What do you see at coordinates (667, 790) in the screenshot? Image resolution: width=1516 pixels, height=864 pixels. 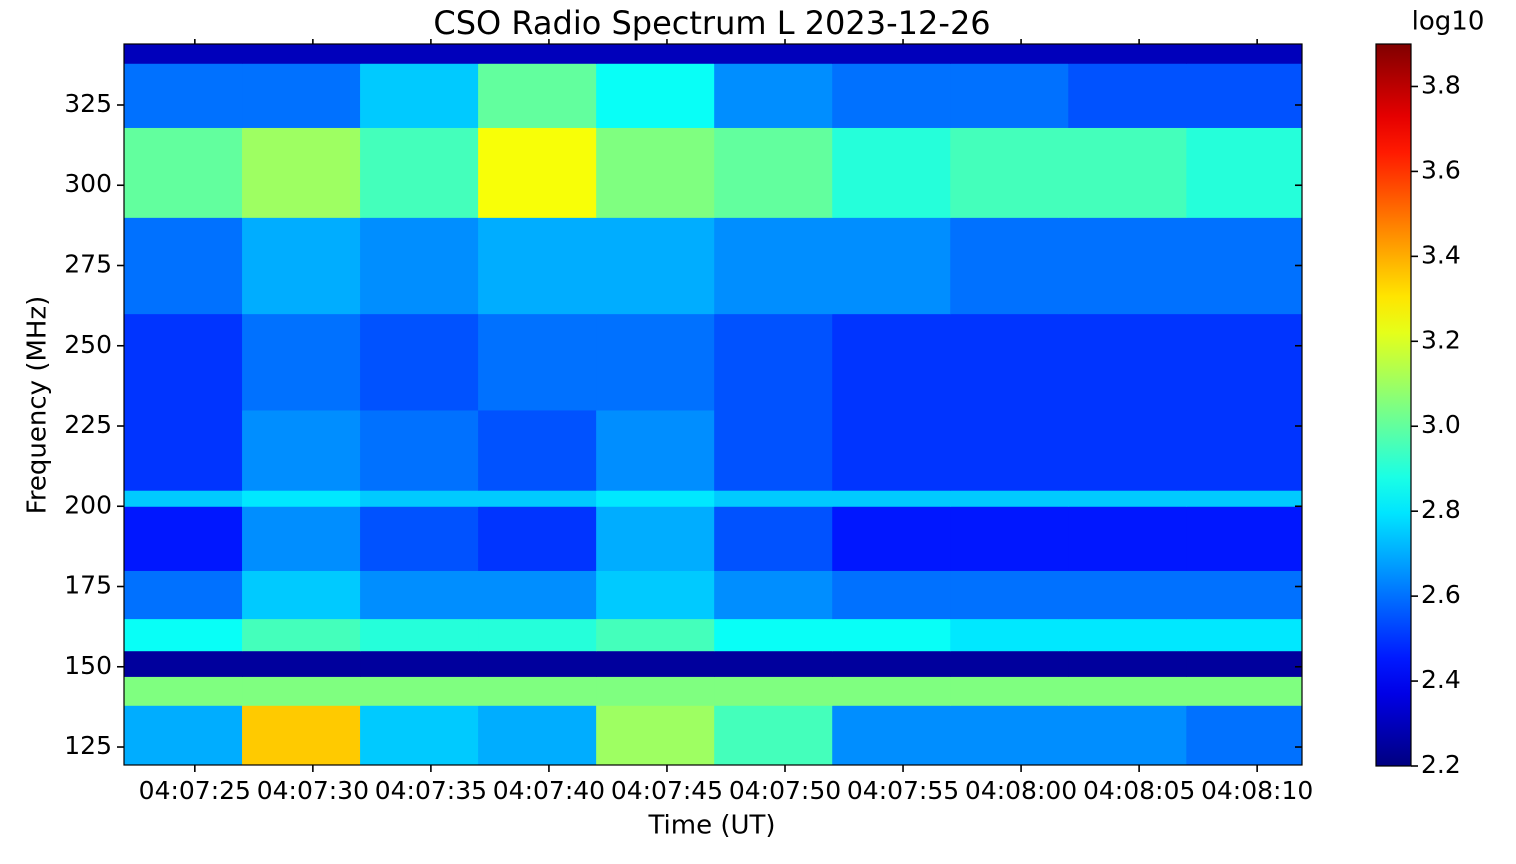 I see `x-tick-label: 04:07:45` at bounding box center [667, 790].